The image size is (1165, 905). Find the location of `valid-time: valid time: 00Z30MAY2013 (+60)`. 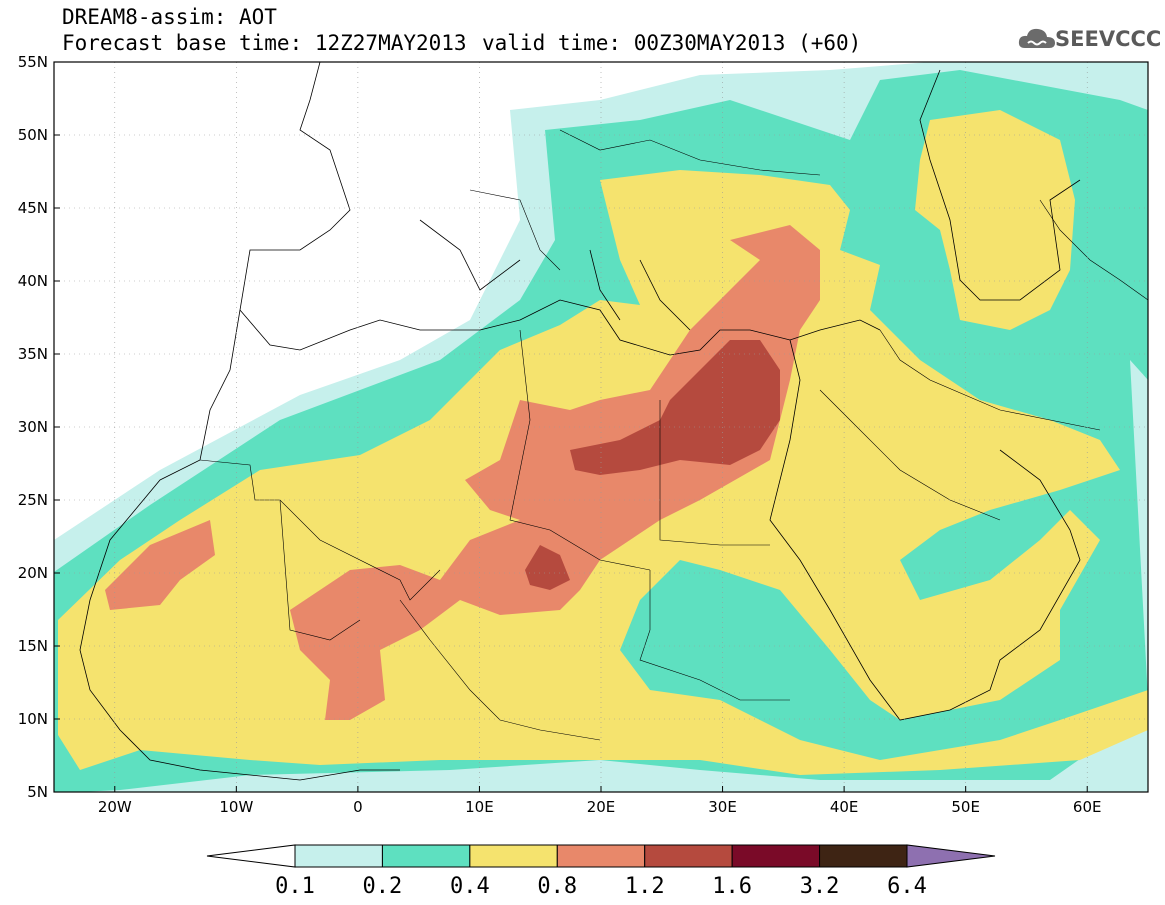

valid-time: valid time: 00Z30MAY2013 (+60) is located at coordinates (672, 43).